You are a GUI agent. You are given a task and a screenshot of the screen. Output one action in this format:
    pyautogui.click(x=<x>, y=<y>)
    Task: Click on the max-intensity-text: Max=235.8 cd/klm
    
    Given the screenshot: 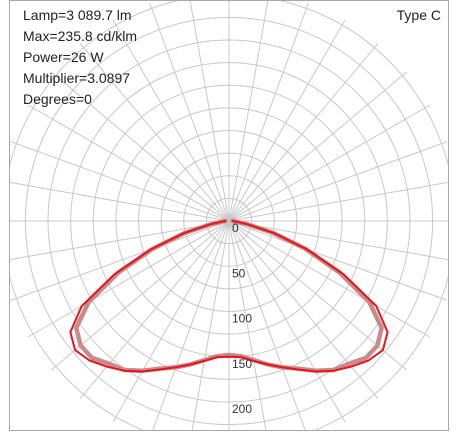 What is the action you would take?
    pyautogui.click(x=80, y=36)
    